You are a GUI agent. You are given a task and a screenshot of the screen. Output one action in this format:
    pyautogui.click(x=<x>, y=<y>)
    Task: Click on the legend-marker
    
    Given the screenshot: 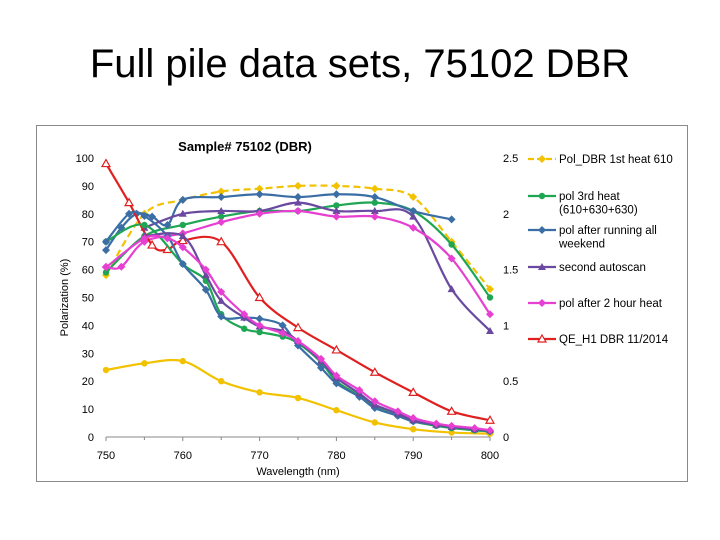 What is the action you would take?
    pyautogui.click(x=542, y=338)
    